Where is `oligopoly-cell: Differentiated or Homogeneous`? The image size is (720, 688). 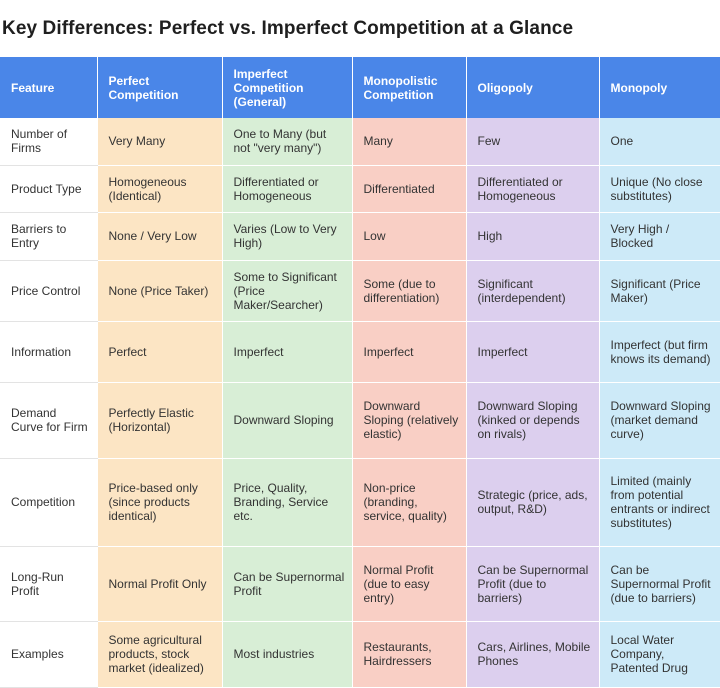
oligopoly-cell: Differentiated or Homogeneous is located at coordinates (533, 189).